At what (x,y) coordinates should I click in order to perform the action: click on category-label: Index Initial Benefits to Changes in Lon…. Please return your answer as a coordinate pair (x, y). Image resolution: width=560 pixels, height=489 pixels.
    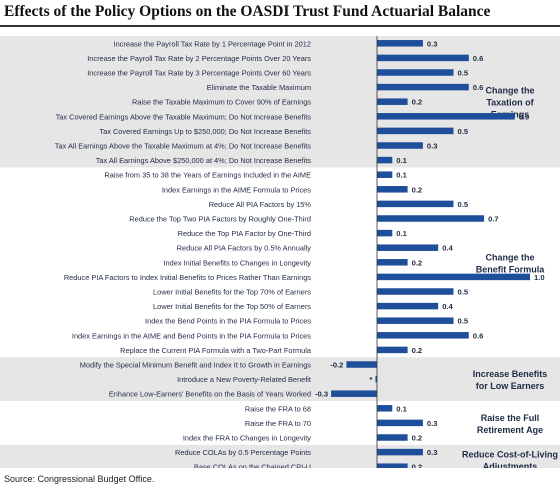
    Looking at the image, I should click on (238, 262).